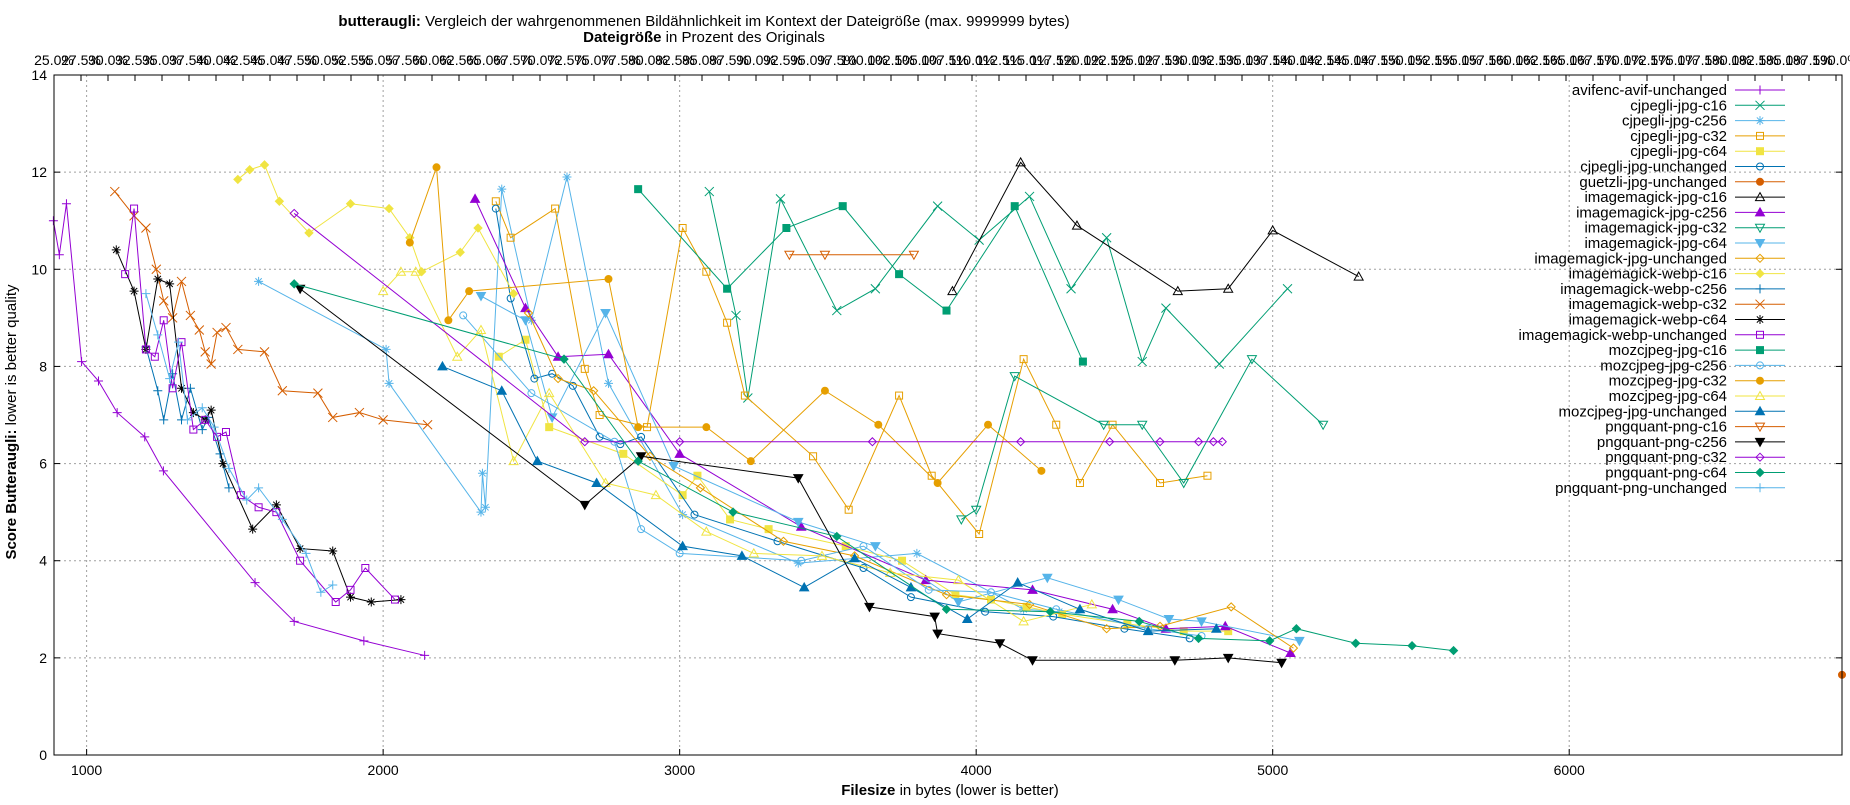 This screenshot has width=1850, height=805. I want to click on legend-label: pngquant-png-c64, so click(1666, 473).